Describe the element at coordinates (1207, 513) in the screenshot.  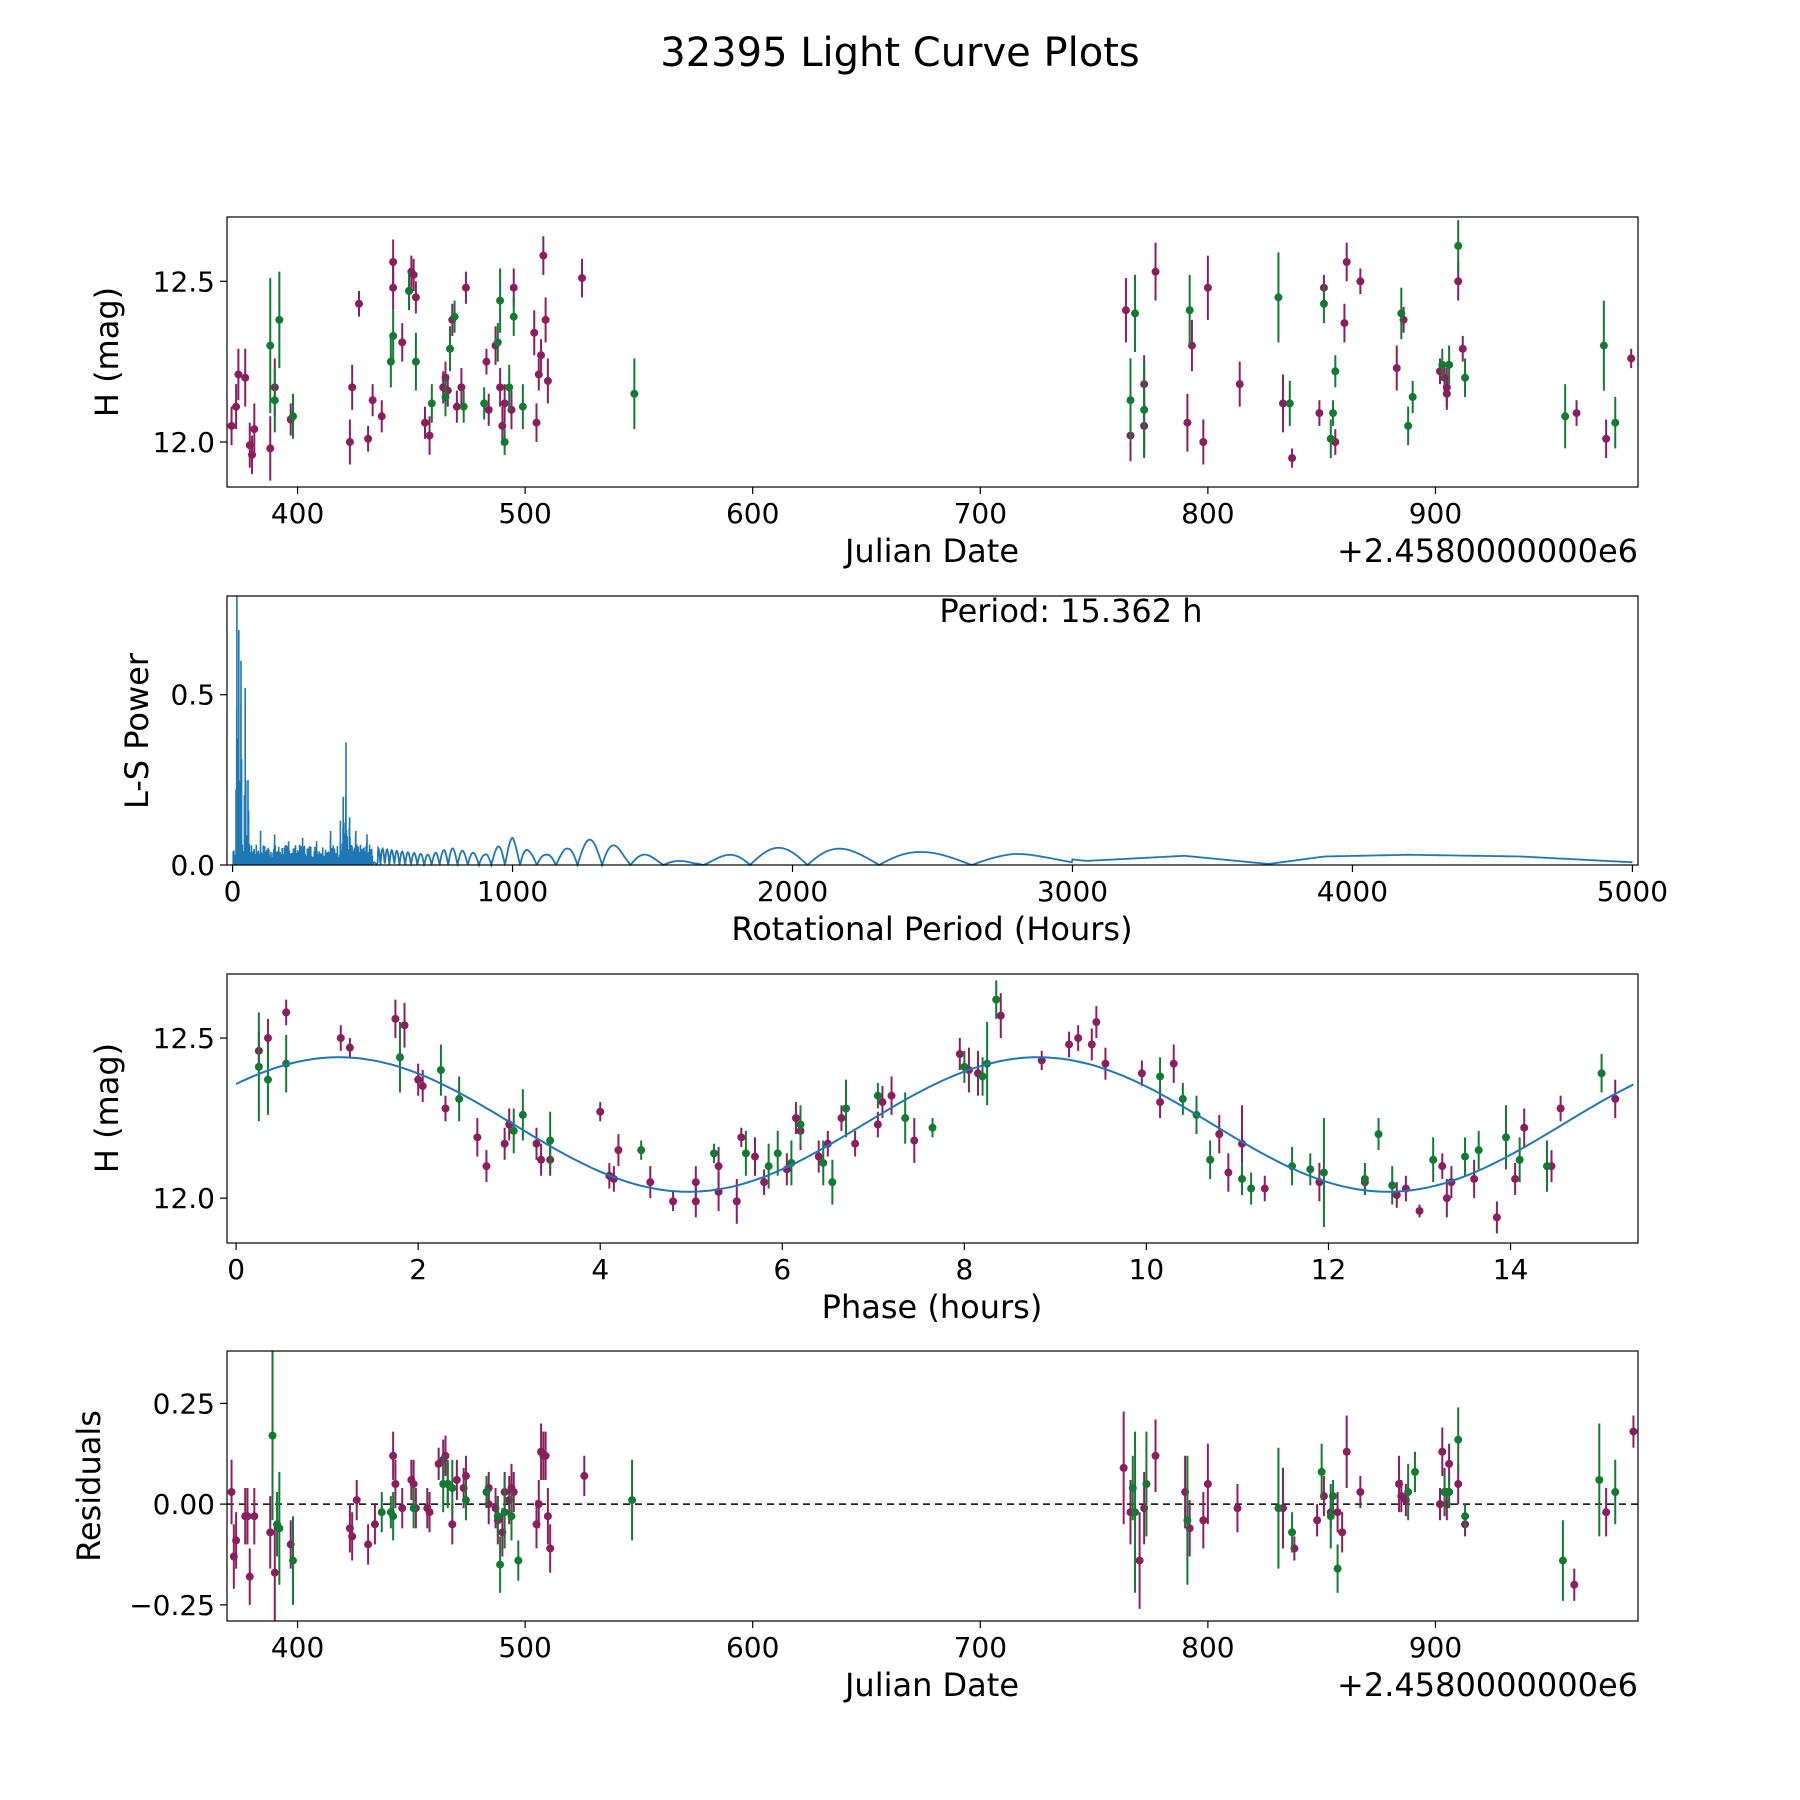
I see `x-tick-label: 800` at that location.